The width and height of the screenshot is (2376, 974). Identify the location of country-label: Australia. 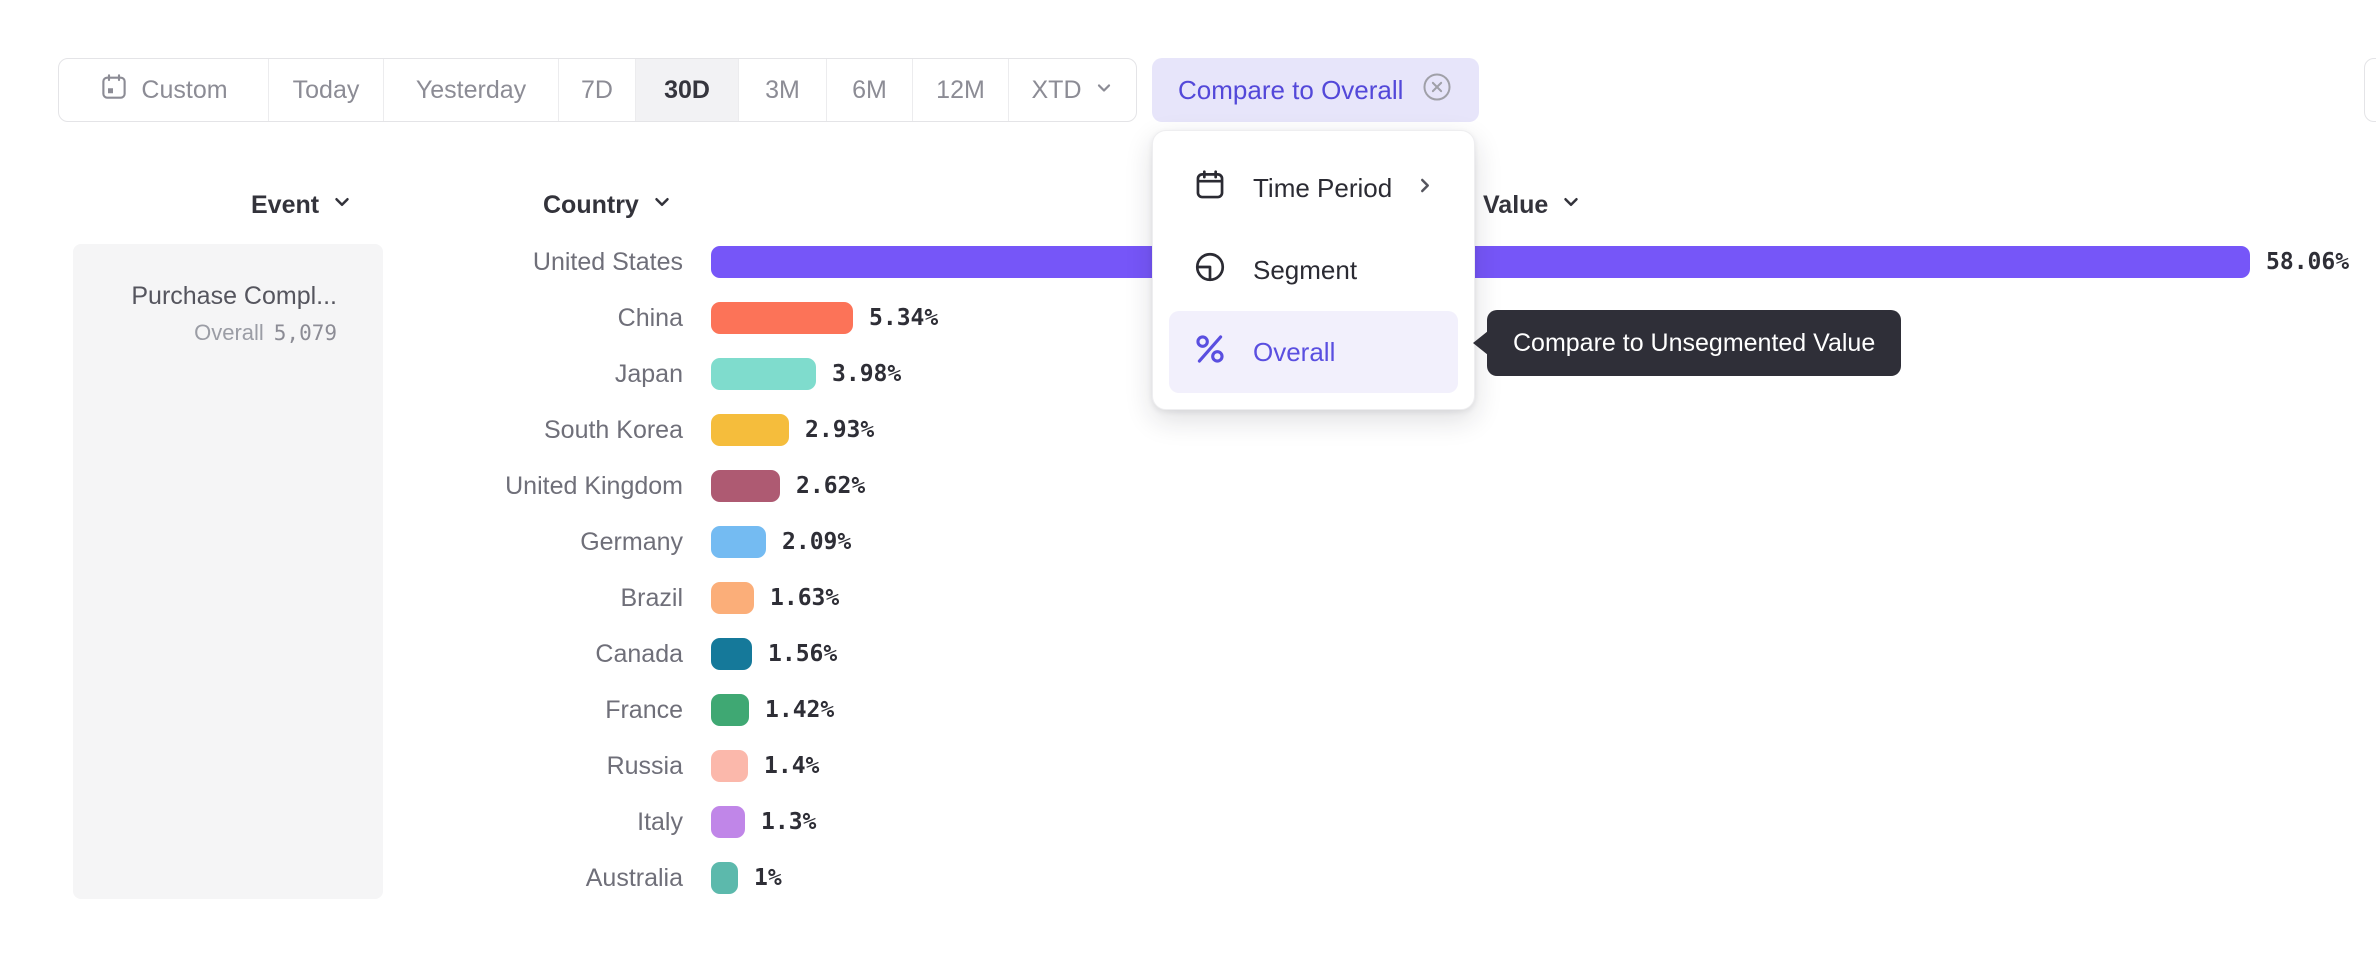
(634, 877).